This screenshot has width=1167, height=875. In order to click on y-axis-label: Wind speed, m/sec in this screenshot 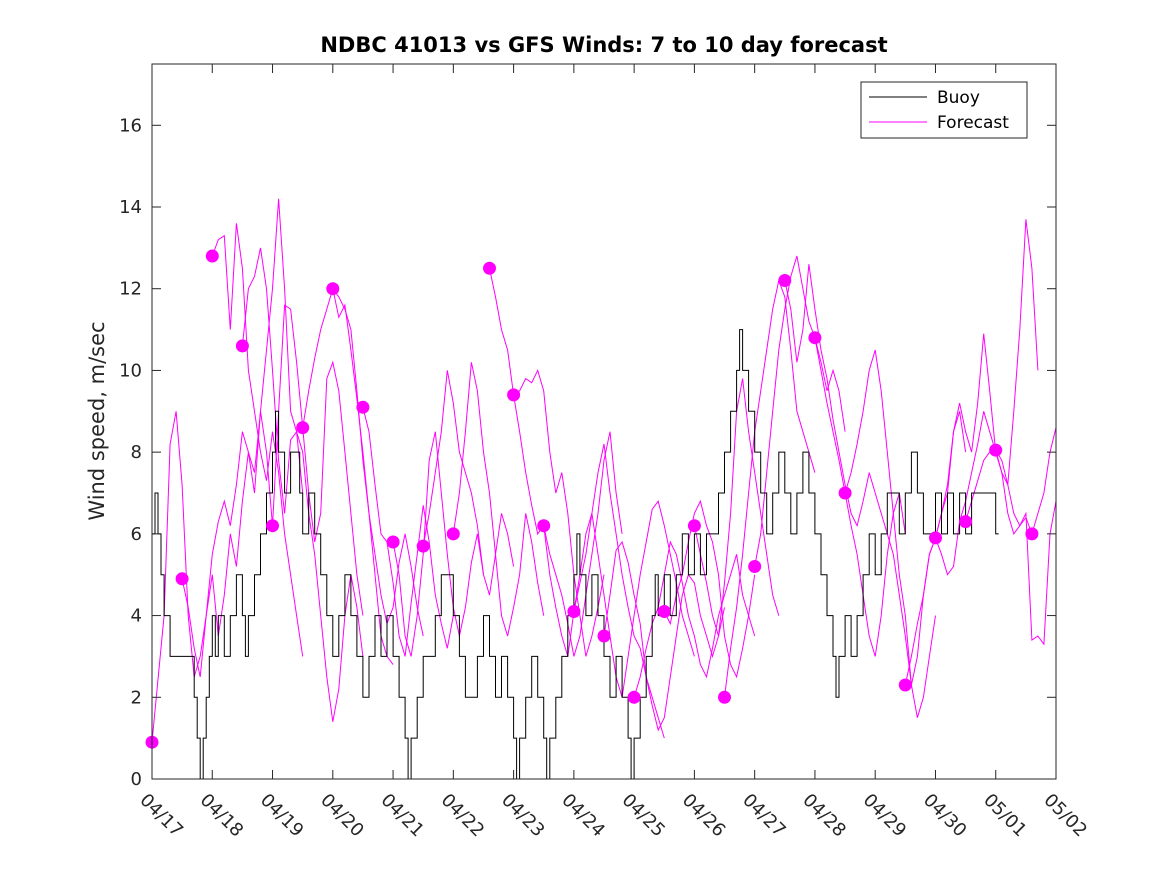, I will do `click(97, 420)`.